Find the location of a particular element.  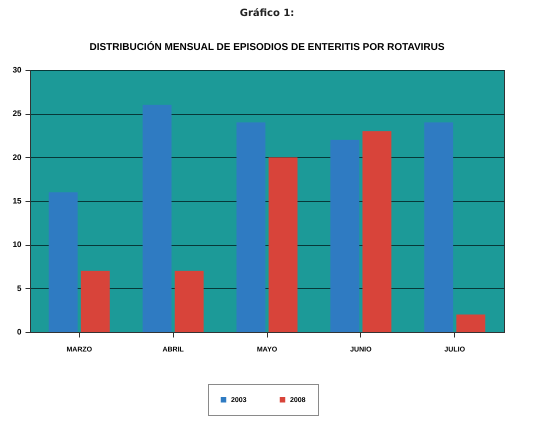

chart-subtitle: DISTRIBUCIÓN MENSUAL DE EPISODIOS DE ENTERITIS POR ROTAVIRUS is located at coordinates (267, 47).